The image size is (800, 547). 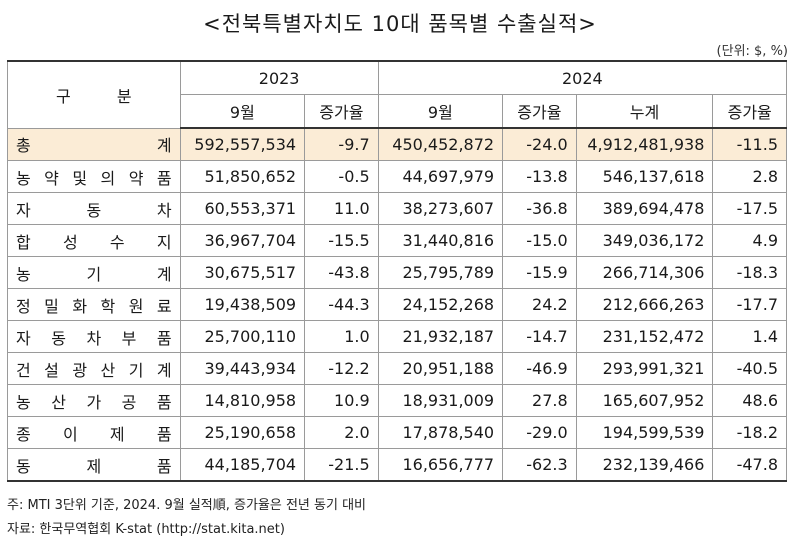 What do you see at coordinates (749, 368) in the screenshot?
I see `row-growth-cumulative: -40.5` at bounding box center [749, 368].